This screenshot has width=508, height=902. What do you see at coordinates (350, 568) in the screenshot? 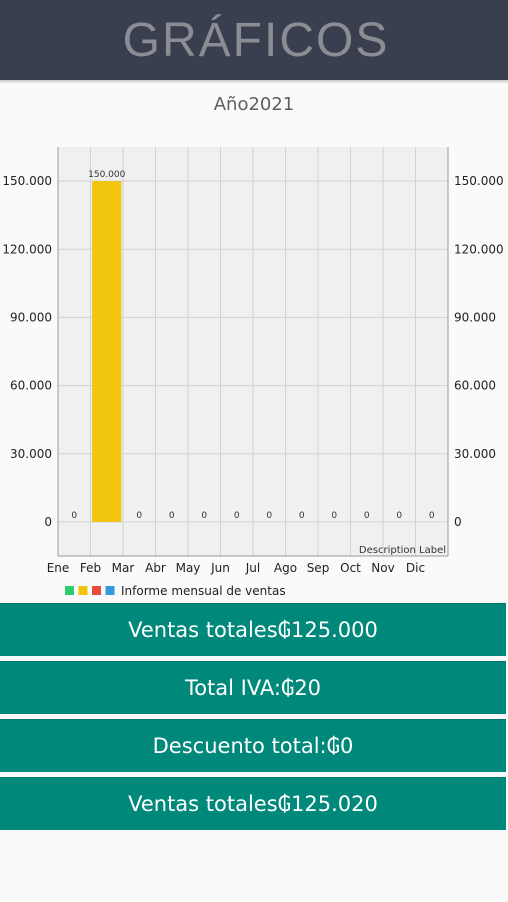
I see `x-tick-label: Oct` at bounding box center [350, 568].